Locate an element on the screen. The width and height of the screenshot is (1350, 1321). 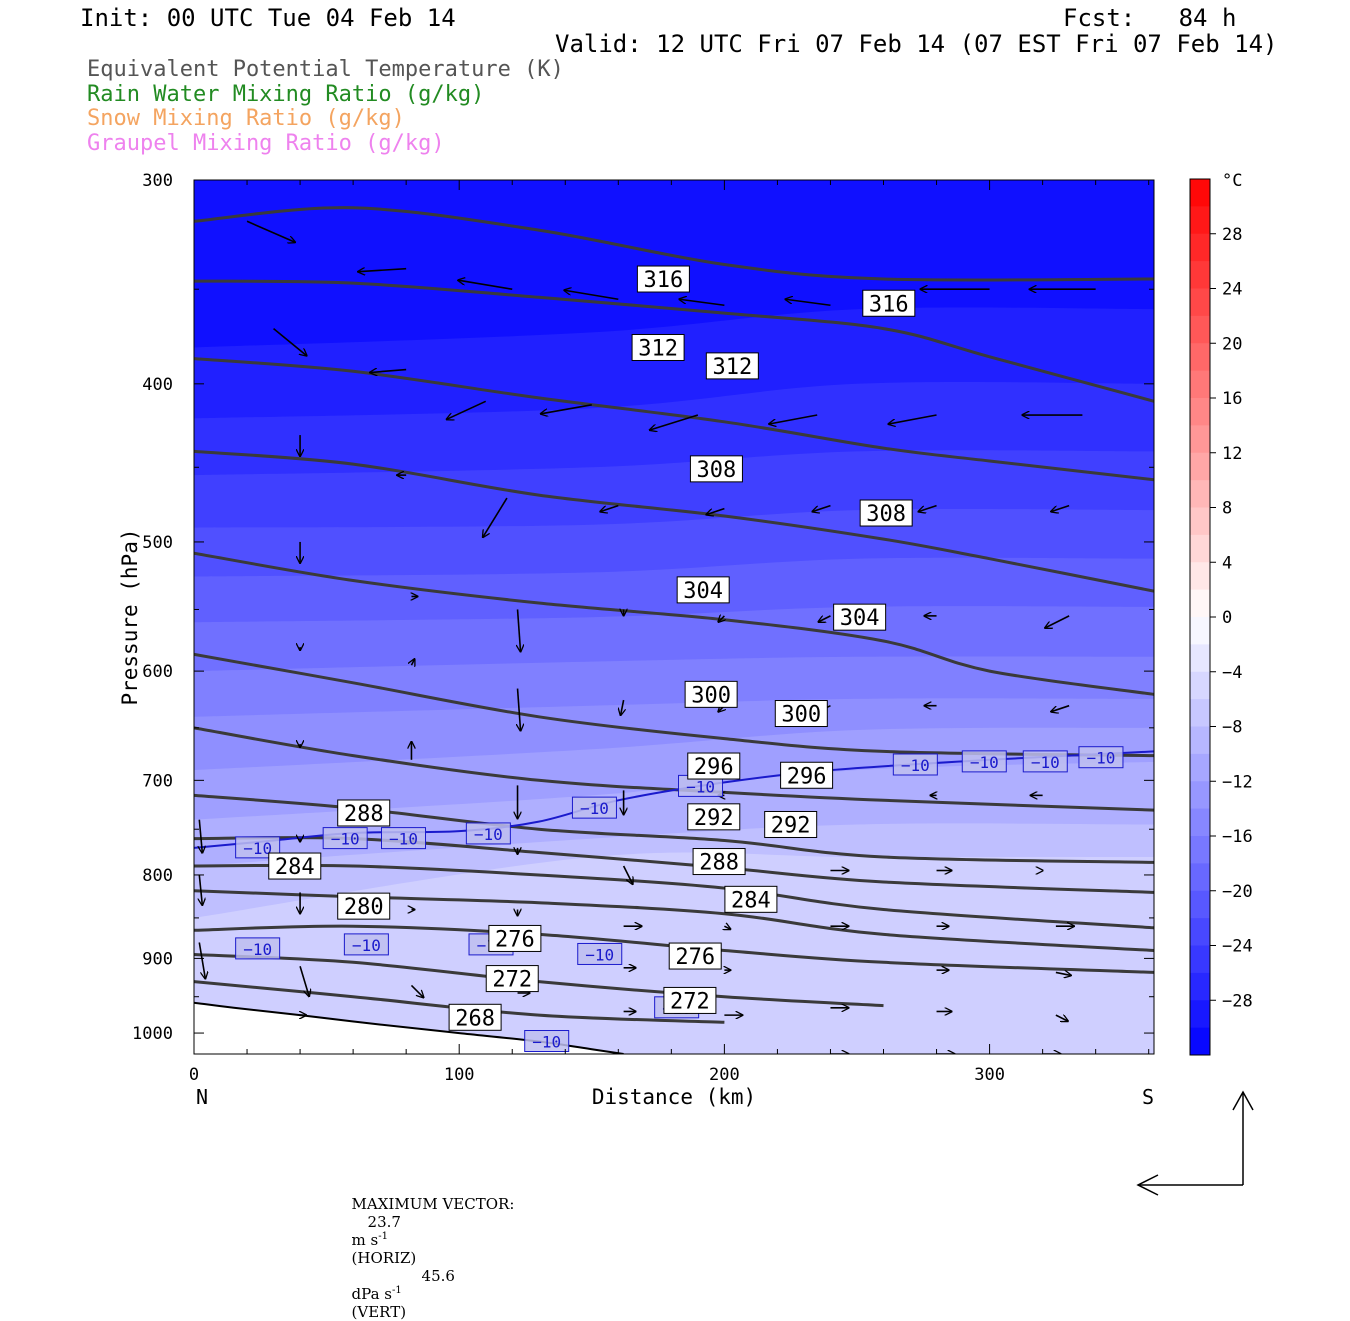
theta-e-label: 304 is located at coordinates (703, 591).